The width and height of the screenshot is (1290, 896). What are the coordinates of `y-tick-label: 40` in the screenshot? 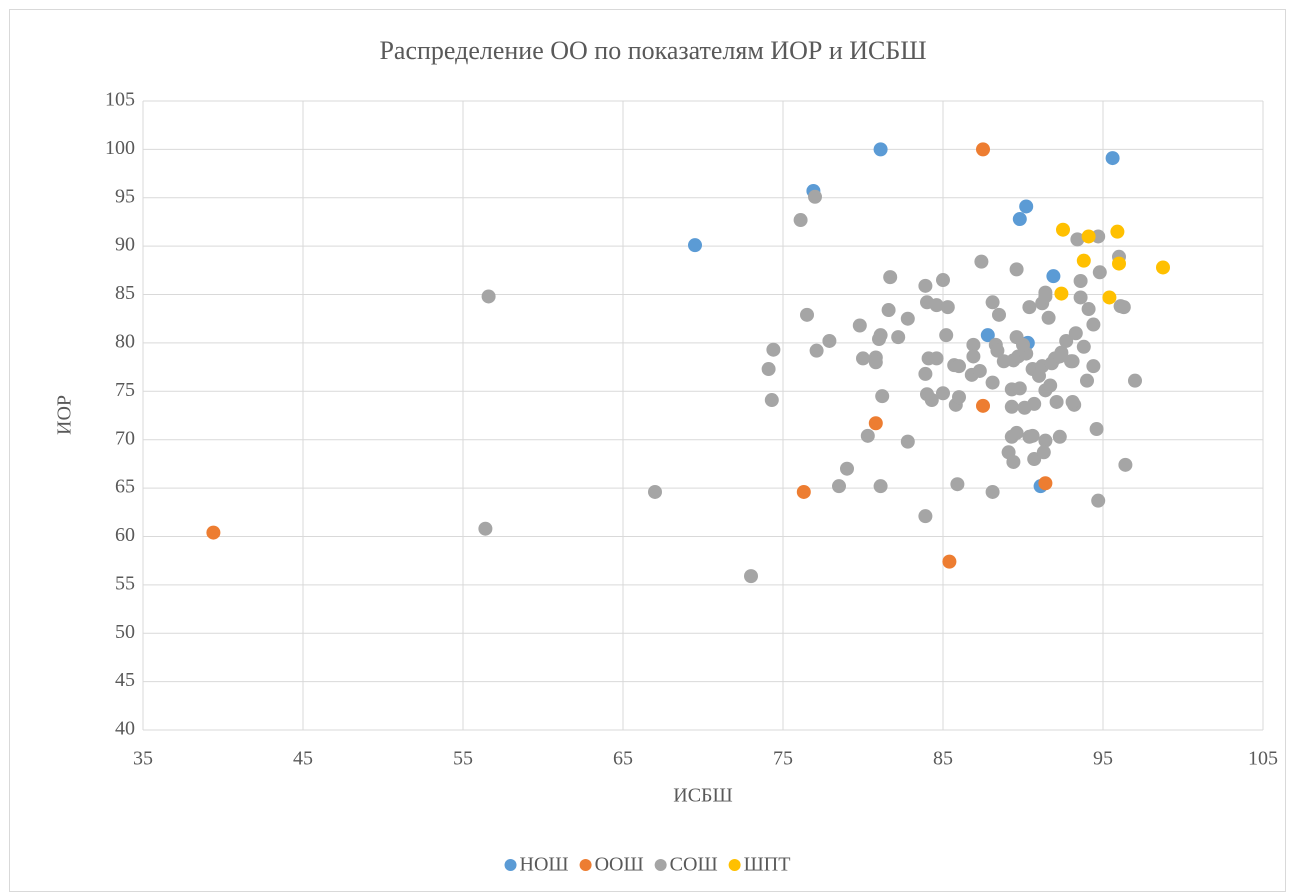 It's located at (125, 729).